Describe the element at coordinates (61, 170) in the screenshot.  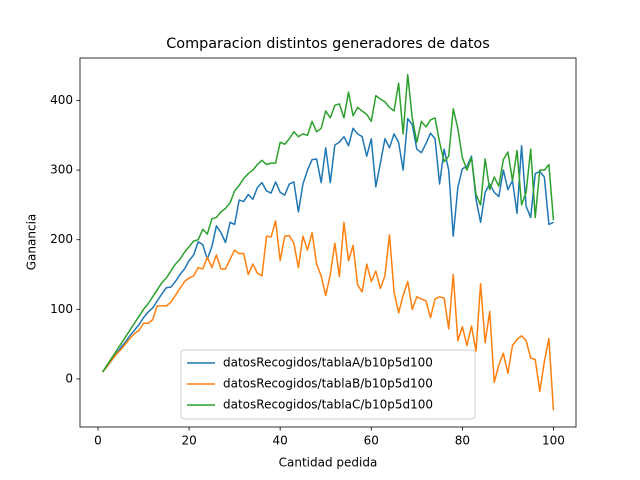
I see `y-tick-label: 300` at that location.